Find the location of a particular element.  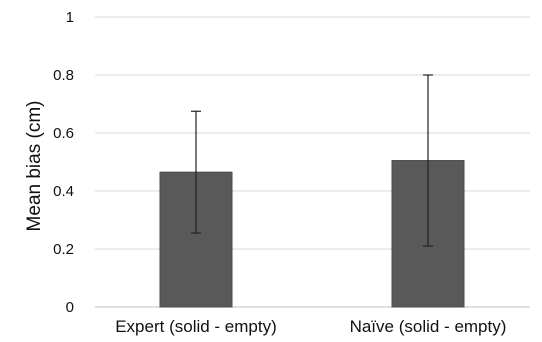

y-tick-label: 0 is located at coordinates (70, 307).